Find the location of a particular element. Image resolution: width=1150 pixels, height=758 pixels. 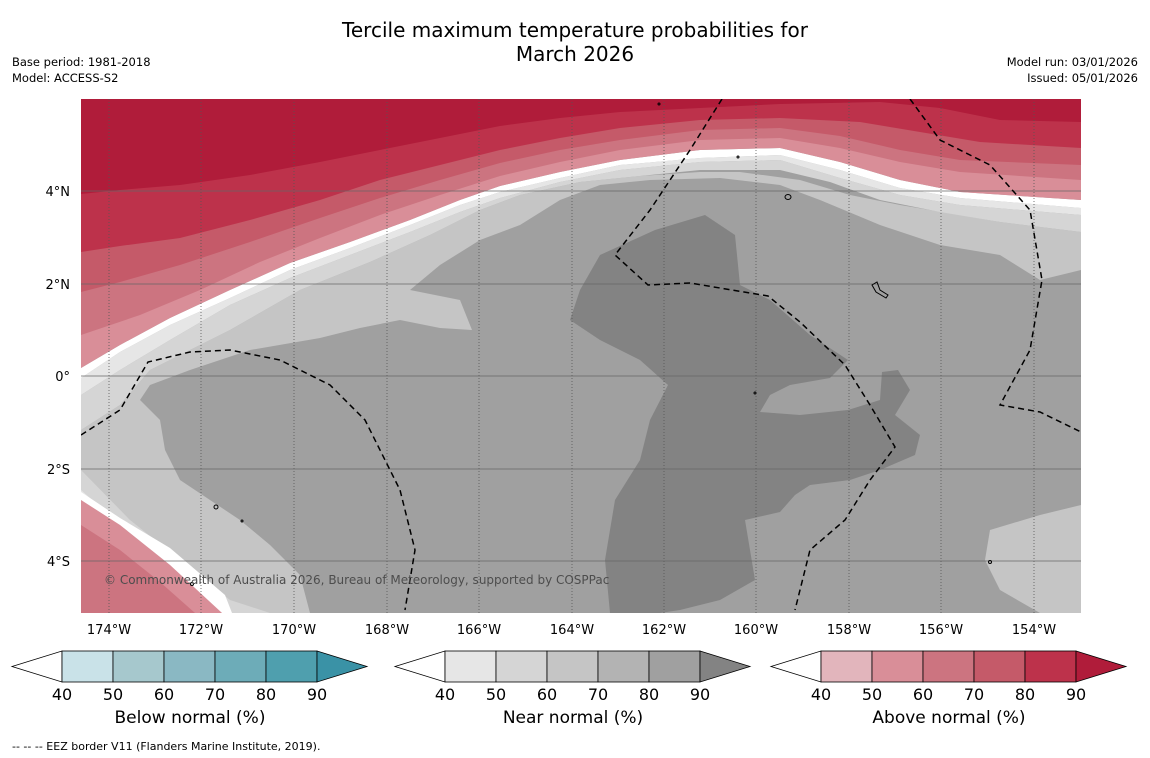

y-tick: 4°N is located at coordinates (58, 192).